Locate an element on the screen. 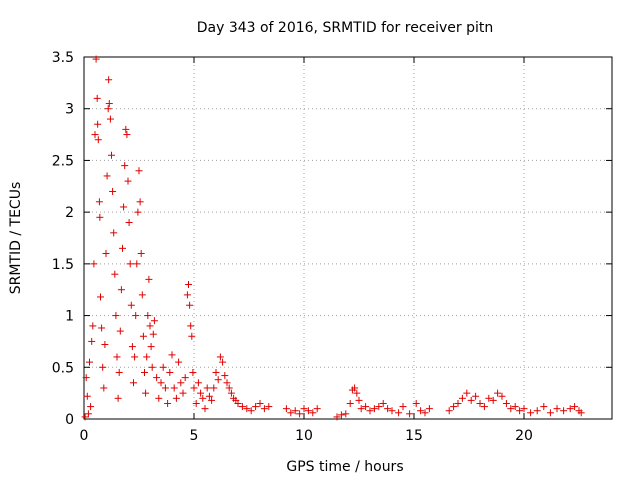 The image size is (640, 480). y-tick-label: 2.5 is located at coordinates (63, 161).